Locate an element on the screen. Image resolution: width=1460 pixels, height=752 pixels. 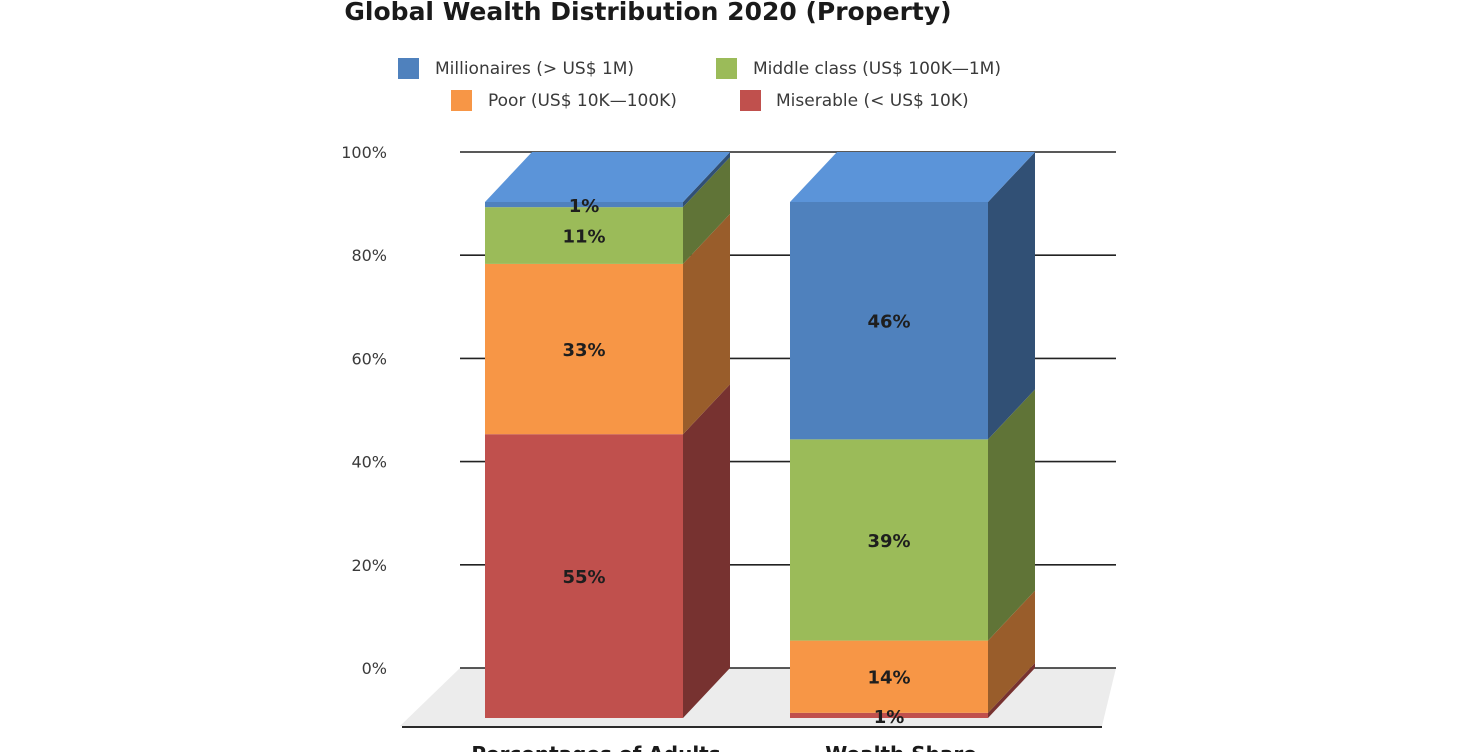
legend-label-poor: Poor (US$ 10K—100K) is located at coordinates (582, 101).